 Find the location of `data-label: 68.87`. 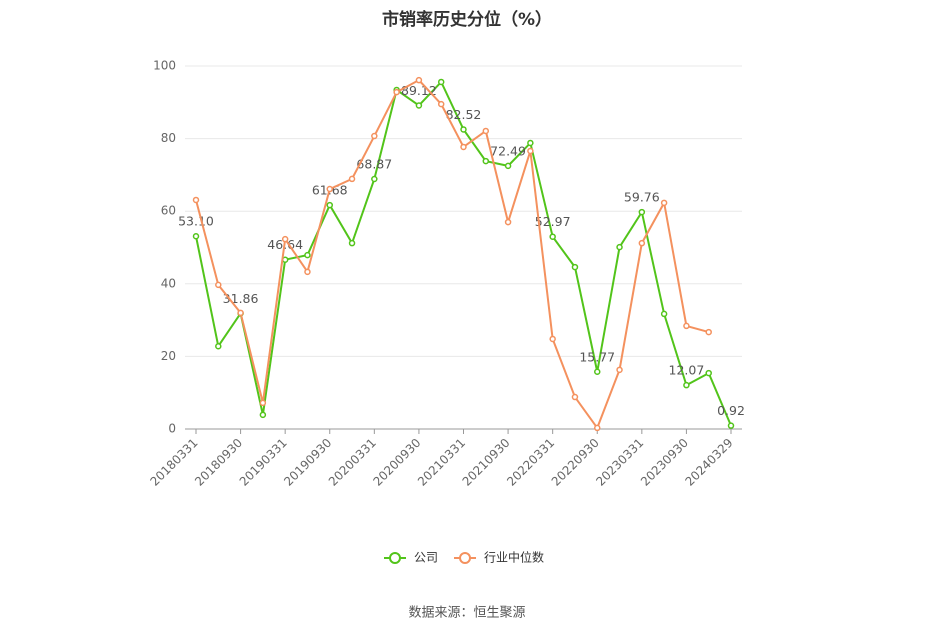

data-label: 68.87 is located at coordinates (374, 164).